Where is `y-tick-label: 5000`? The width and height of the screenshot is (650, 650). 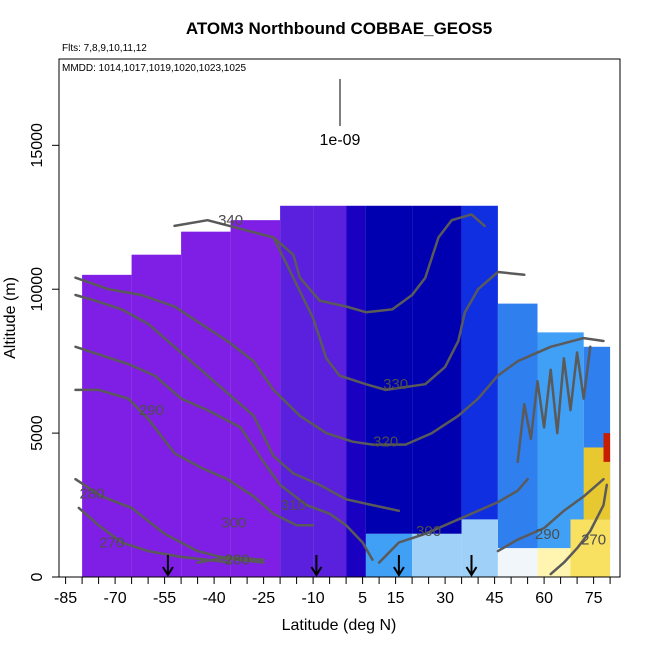 y-tick-label: 5000 is located at coordinates (37, 433).